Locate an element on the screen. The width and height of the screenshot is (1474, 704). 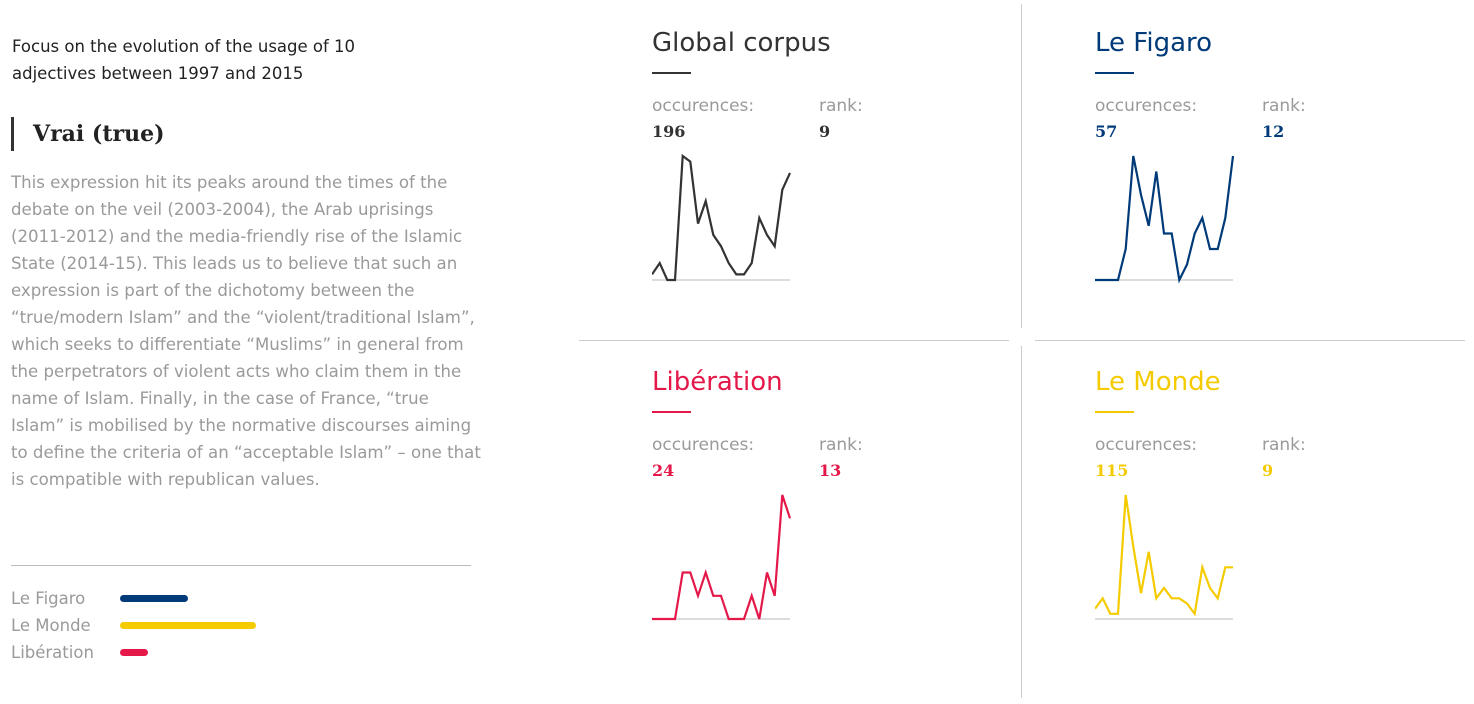
occurrences-value: 57 is located at coordinates (1106, 131).